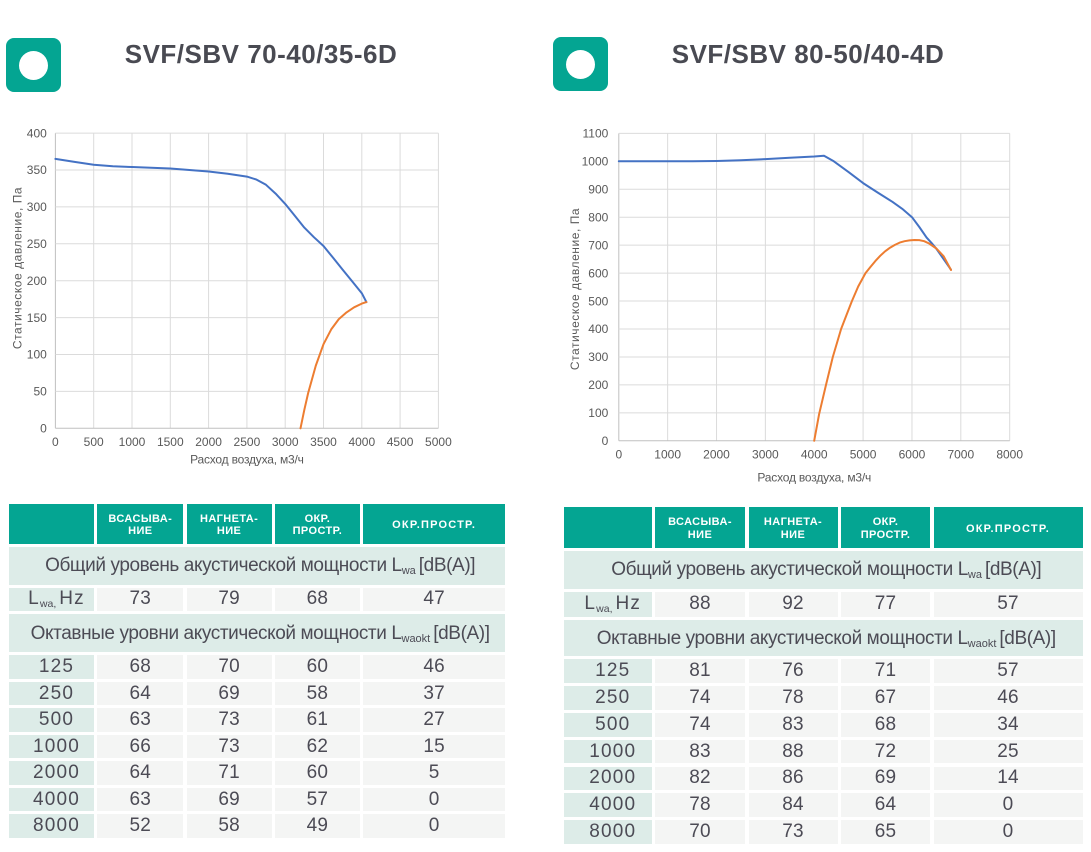  I want to click on svg-text: 150, so click(37, 318).